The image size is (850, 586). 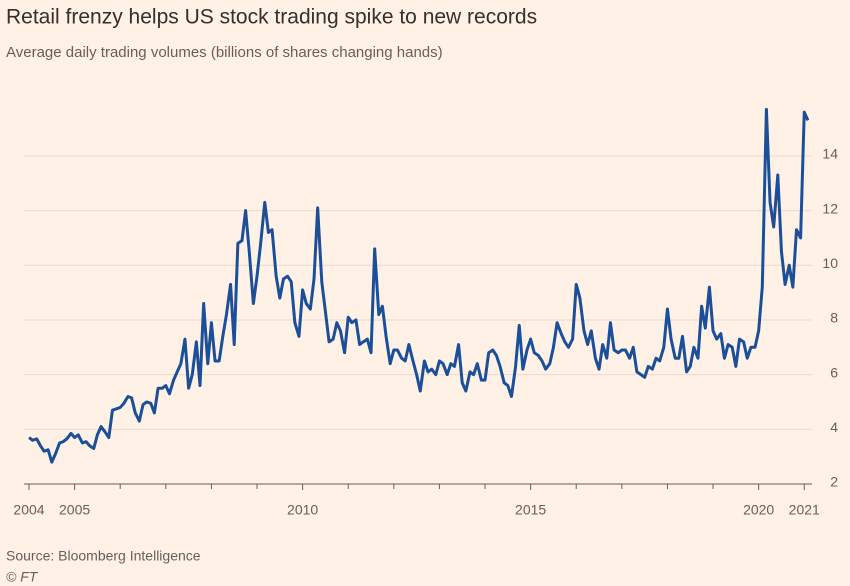 What do you see at coordinates (830, 263) in the screenshot?
I see `y-tick-label: 10` at bounding box center [830, 263].